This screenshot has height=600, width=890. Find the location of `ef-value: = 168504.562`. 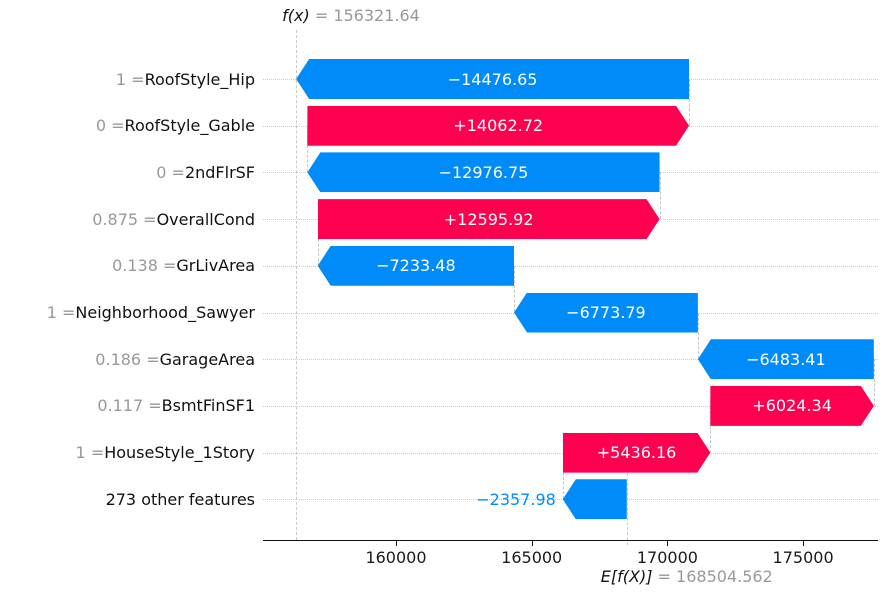

ef-value: = 168504.562 is located at coordinates (712, 576).